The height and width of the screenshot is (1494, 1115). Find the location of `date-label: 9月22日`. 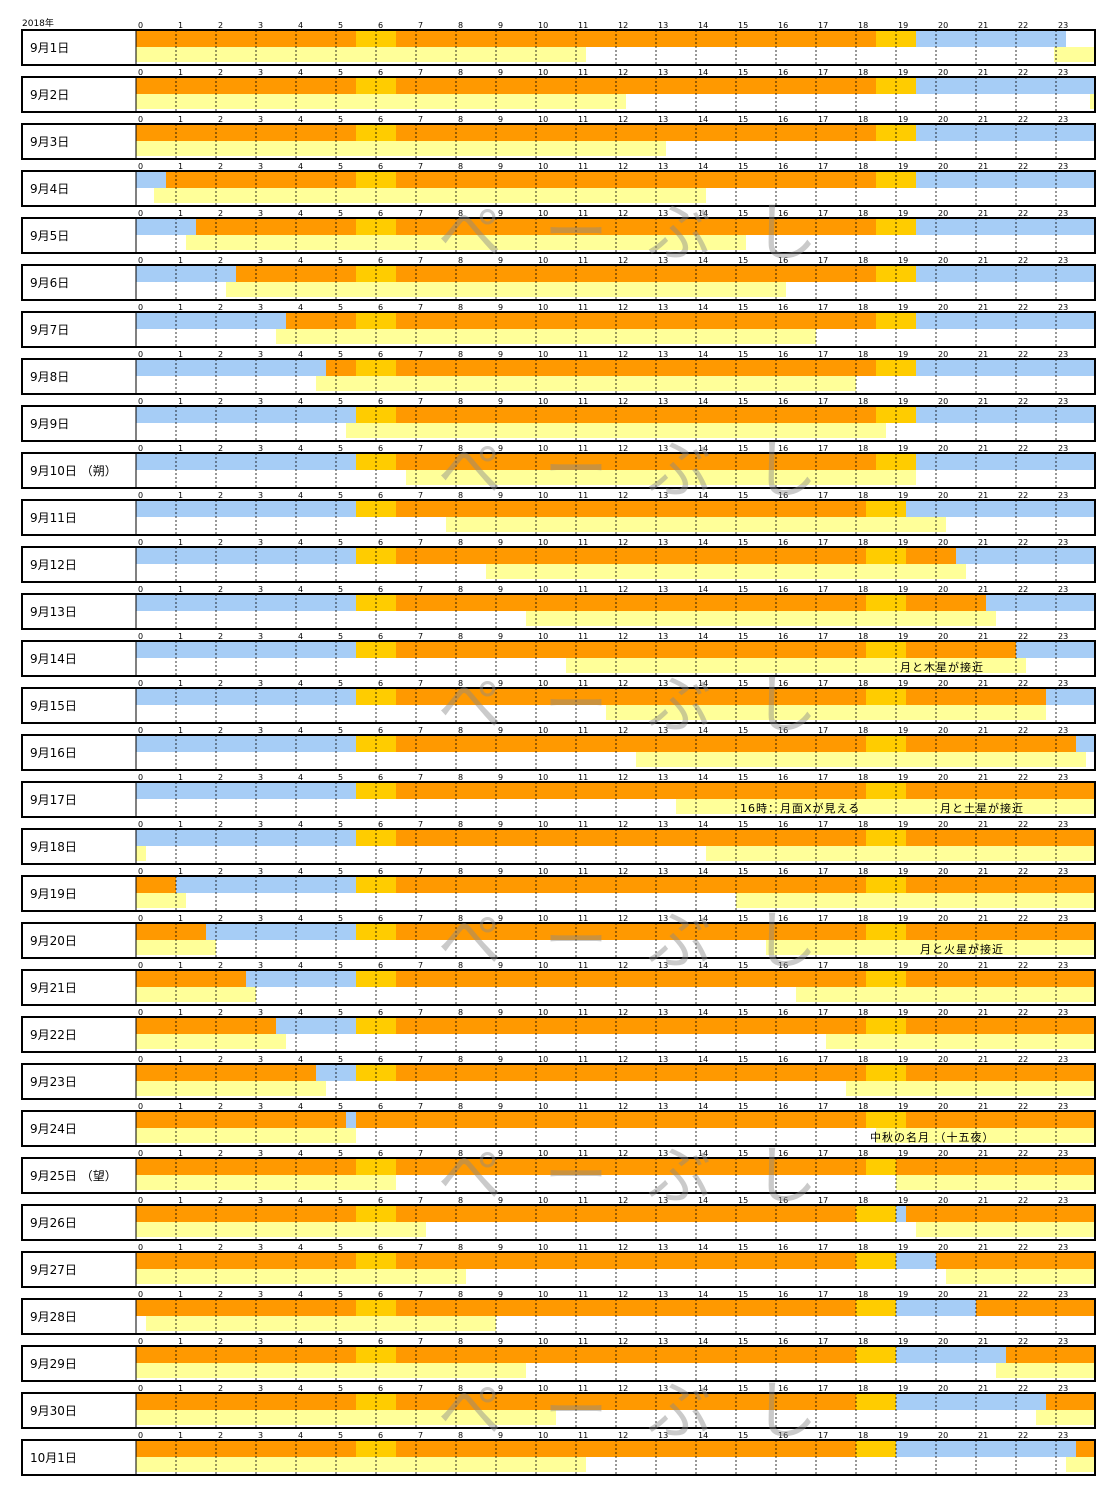

date-label: 9月22日 is located at coordinates (53, 1035).